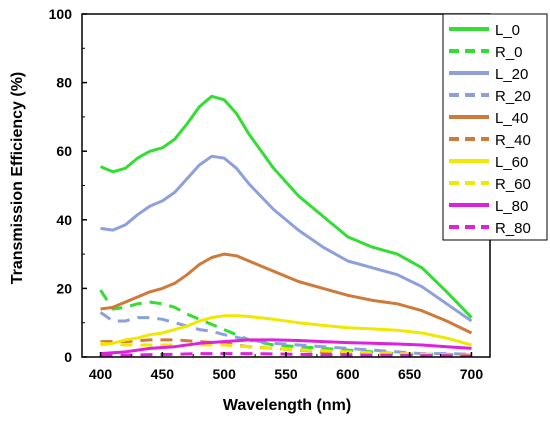  I want to click on x-axis: 400 450 500 550 600 650 700, so click(286, 367).